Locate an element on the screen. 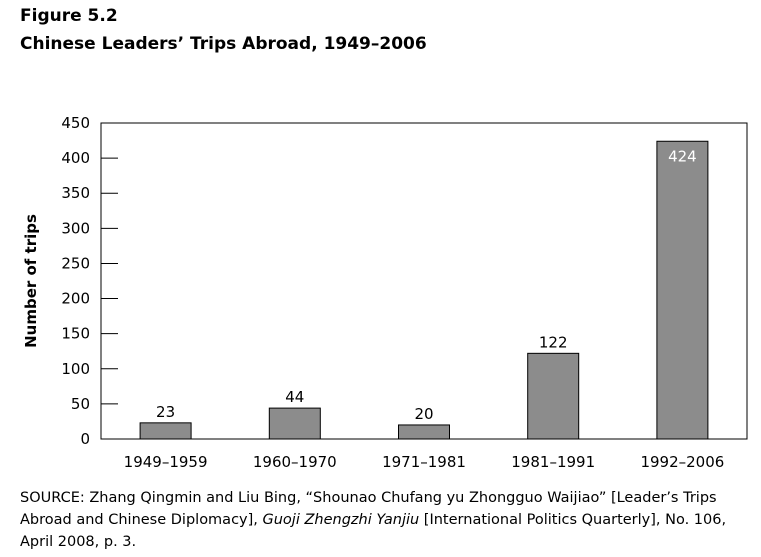 The image size is (761, 557). figure-label: Figure 5.2 is located at coordinates (69, 16).